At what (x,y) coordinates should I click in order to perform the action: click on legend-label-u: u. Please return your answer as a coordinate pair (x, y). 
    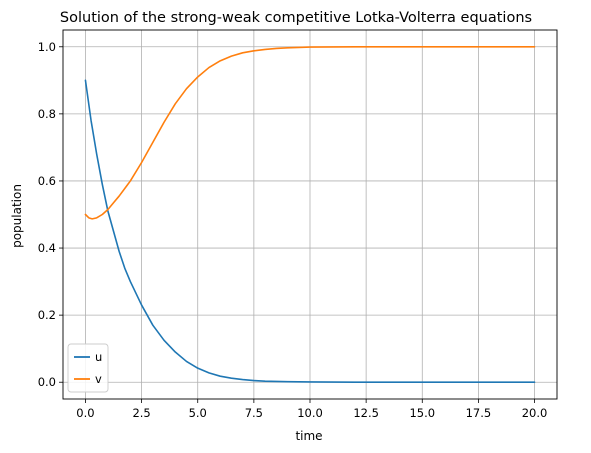
    Looking at the image, I should click on (98, 357).